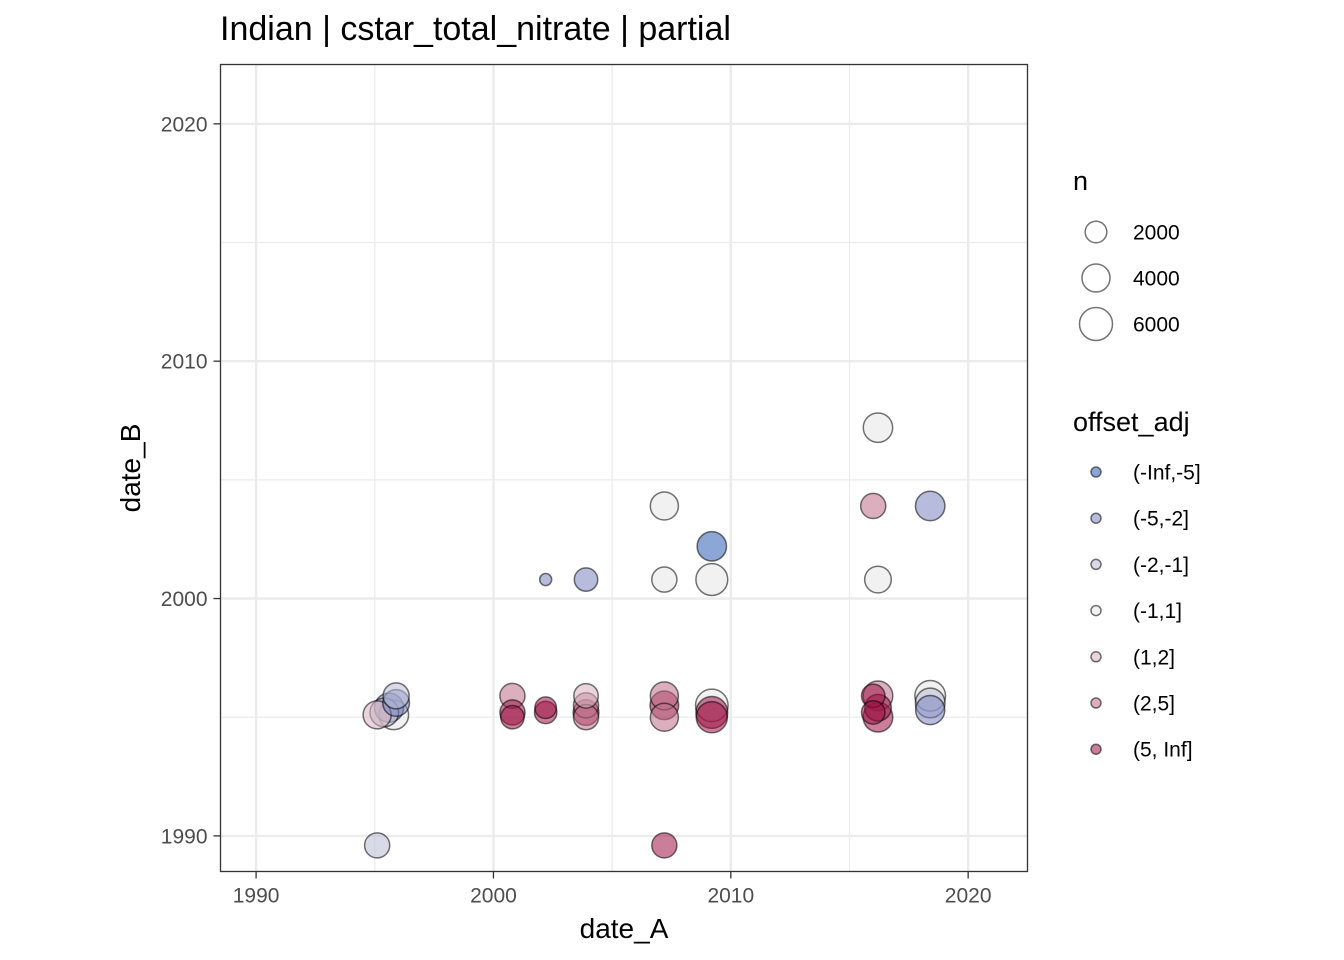 This screenshot has width=1344, height=960. I want to click on size-legend-label: 6000, so click(1156, 325).